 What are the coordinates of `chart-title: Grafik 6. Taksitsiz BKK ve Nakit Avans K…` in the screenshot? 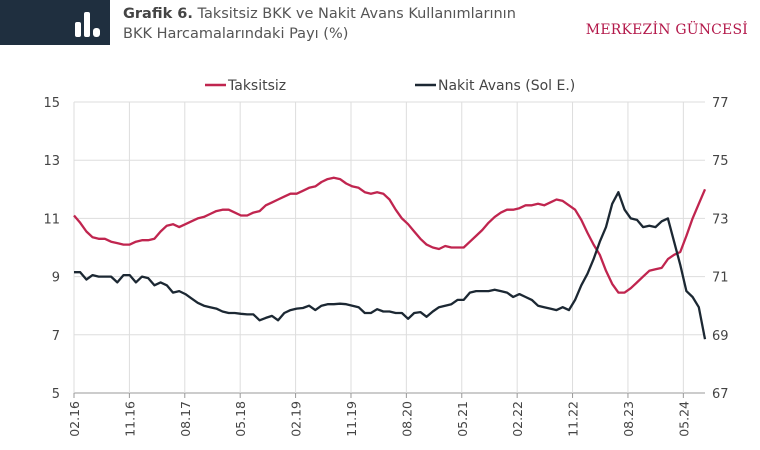 It's located at (319, 24).